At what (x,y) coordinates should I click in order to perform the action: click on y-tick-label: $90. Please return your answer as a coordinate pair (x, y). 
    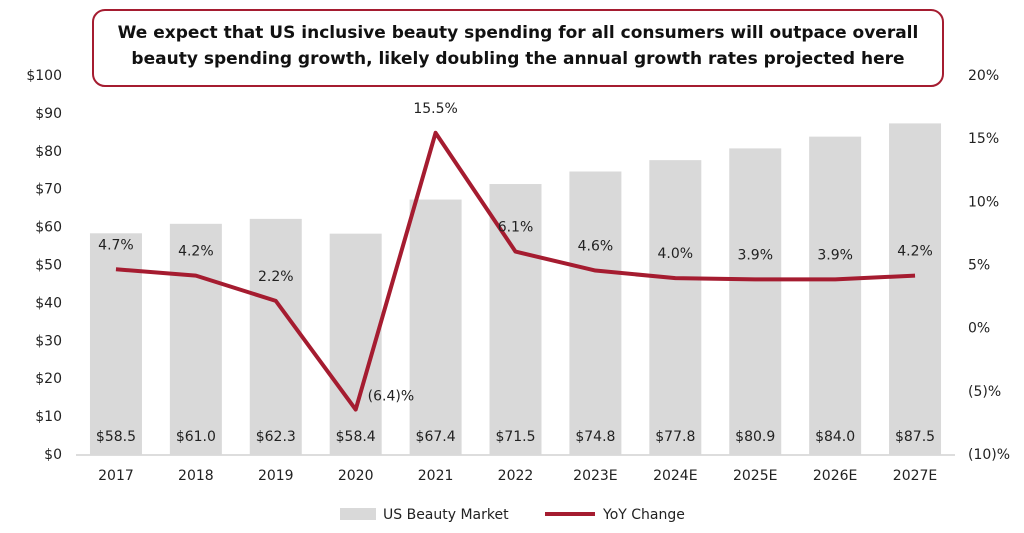
    Looking at the image, I should click on (48, 114).